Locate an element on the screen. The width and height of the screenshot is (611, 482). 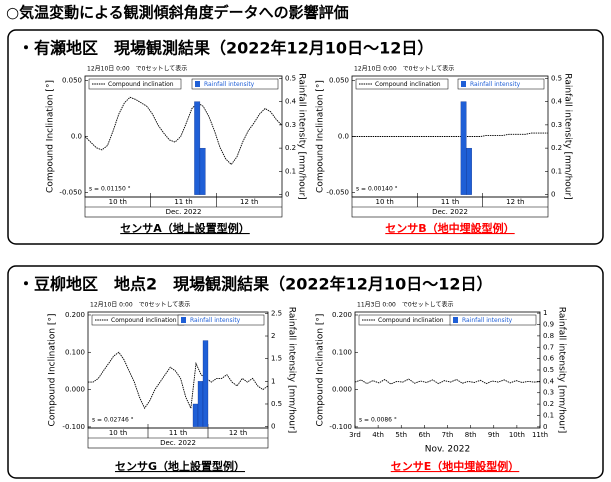
x-tick-label: 8th is located at coordinates (471, 435).